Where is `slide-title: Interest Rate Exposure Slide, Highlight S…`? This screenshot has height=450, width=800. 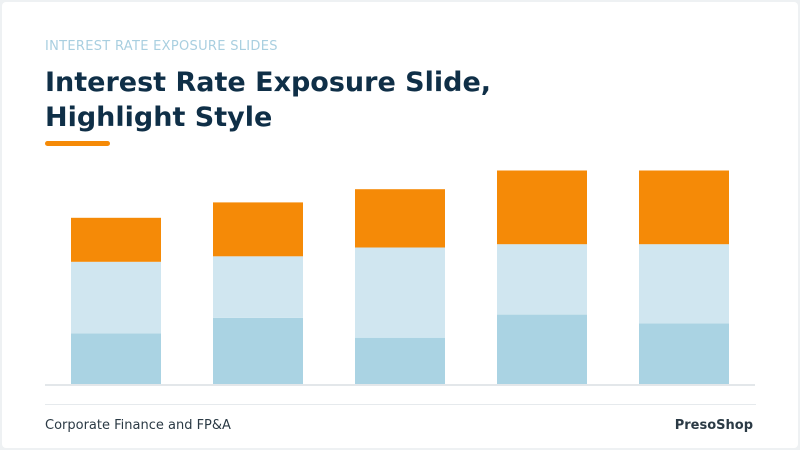
slide-title: Interest Rate Exposure Slide, Highlight S… is located at coordinates (345, 100).